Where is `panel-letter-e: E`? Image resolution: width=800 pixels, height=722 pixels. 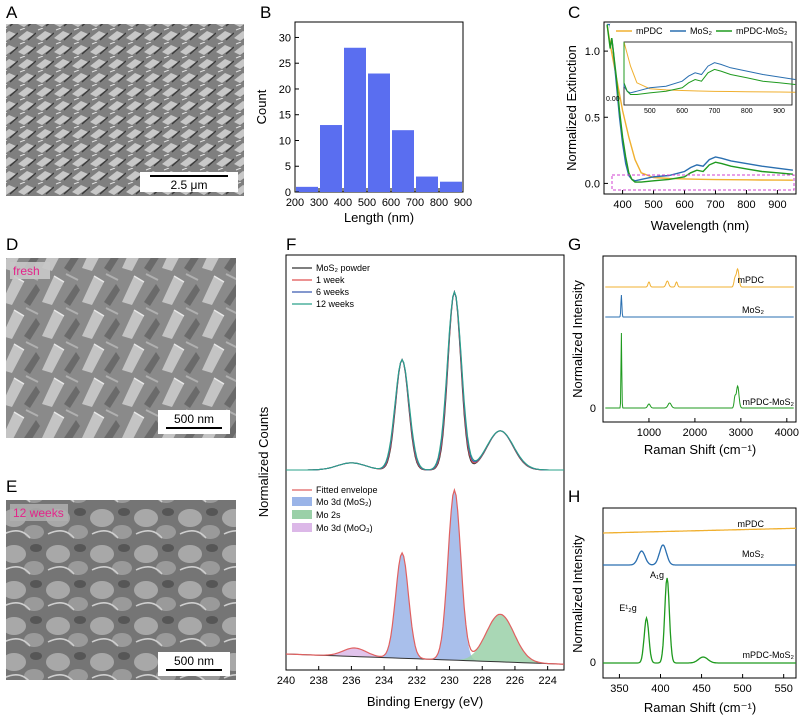 panel-letter-e: E is located at coordinates (11, 486).